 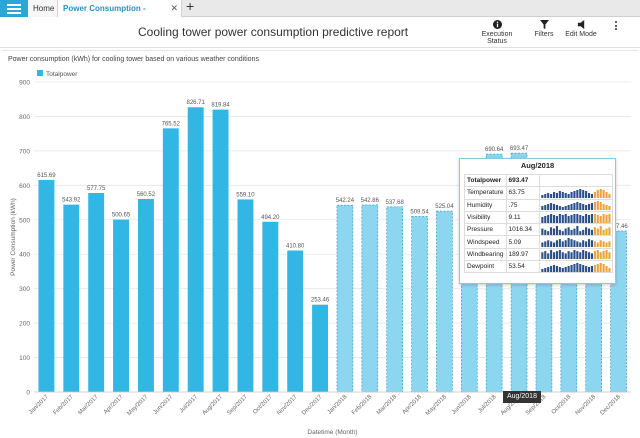 I want to click on tooltip-row: Windbearing 189.97, so click(x=538, y=254).